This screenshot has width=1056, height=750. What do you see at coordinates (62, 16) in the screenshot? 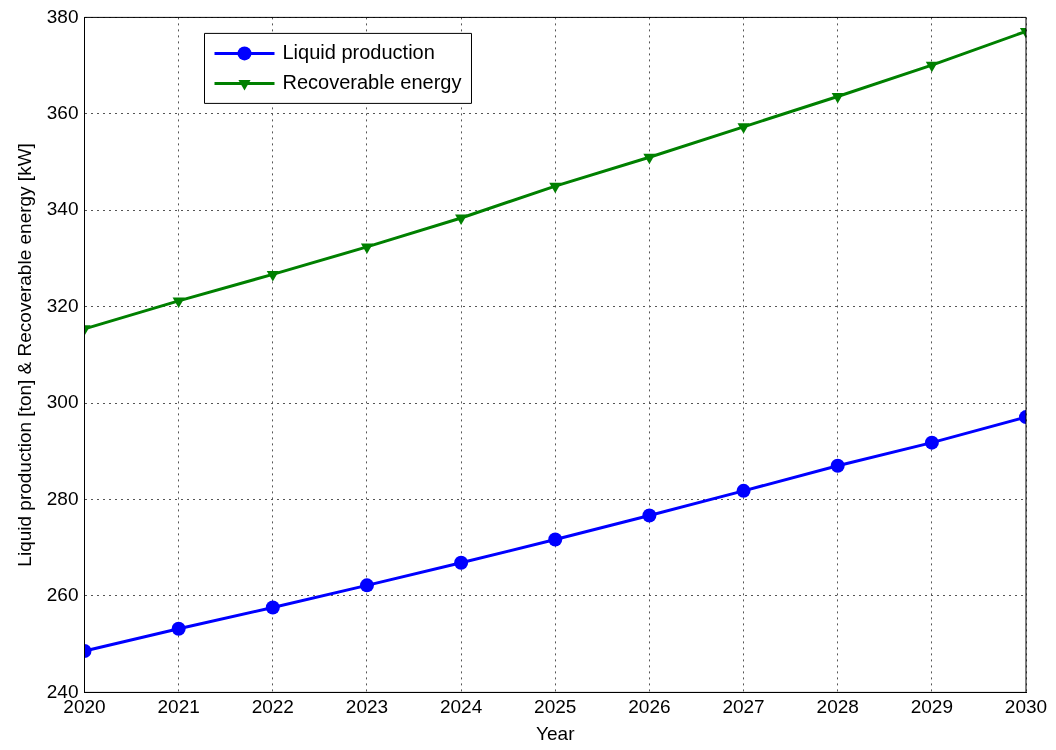
I see `y-tick-label: 380` at bounding box center [62, 16].